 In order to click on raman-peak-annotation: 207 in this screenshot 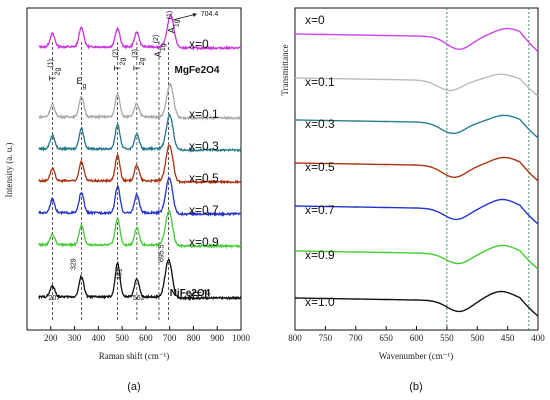, I will do `click(54, 298)`.